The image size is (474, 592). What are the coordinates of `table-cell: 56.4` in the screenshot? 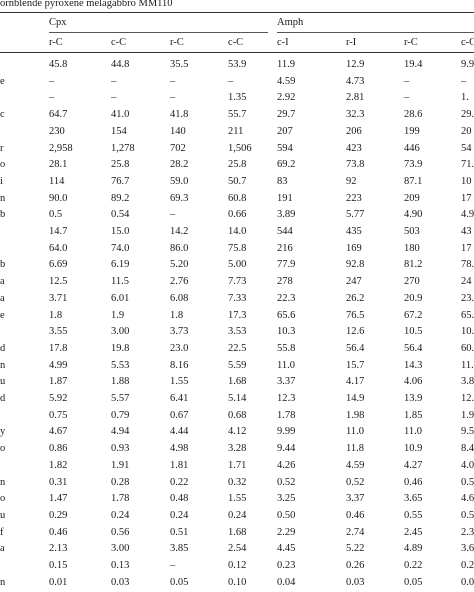 It's located at (413, 348).